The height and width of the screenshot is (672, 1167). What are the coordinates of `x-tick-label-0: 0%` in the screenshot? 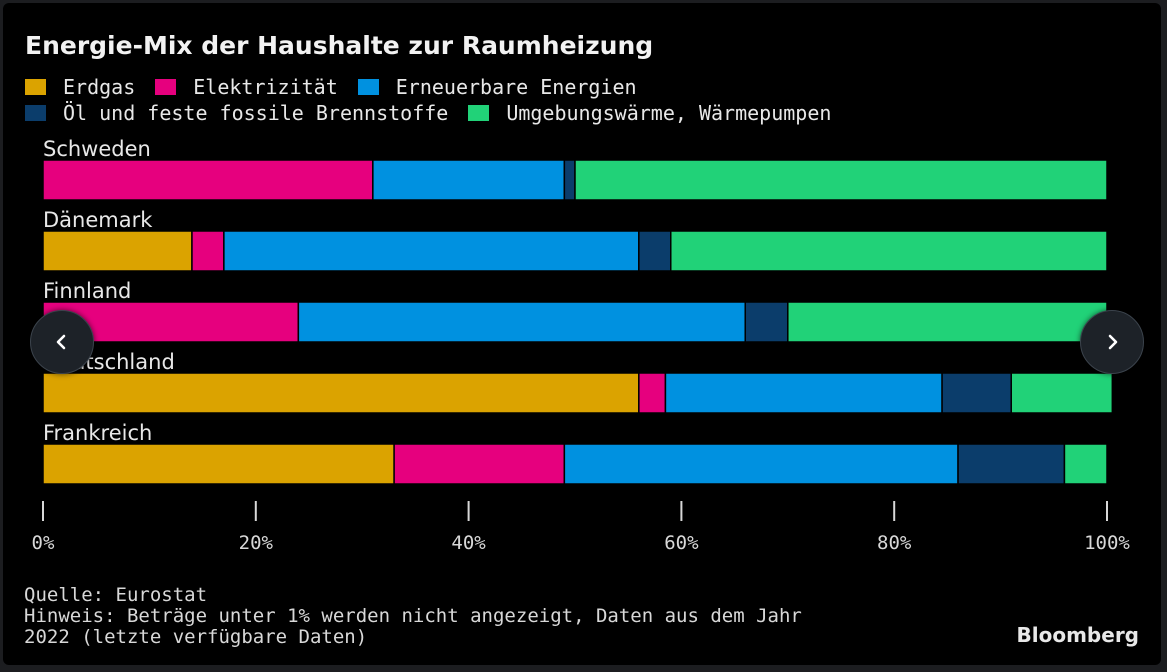 It's located at (43, 543).